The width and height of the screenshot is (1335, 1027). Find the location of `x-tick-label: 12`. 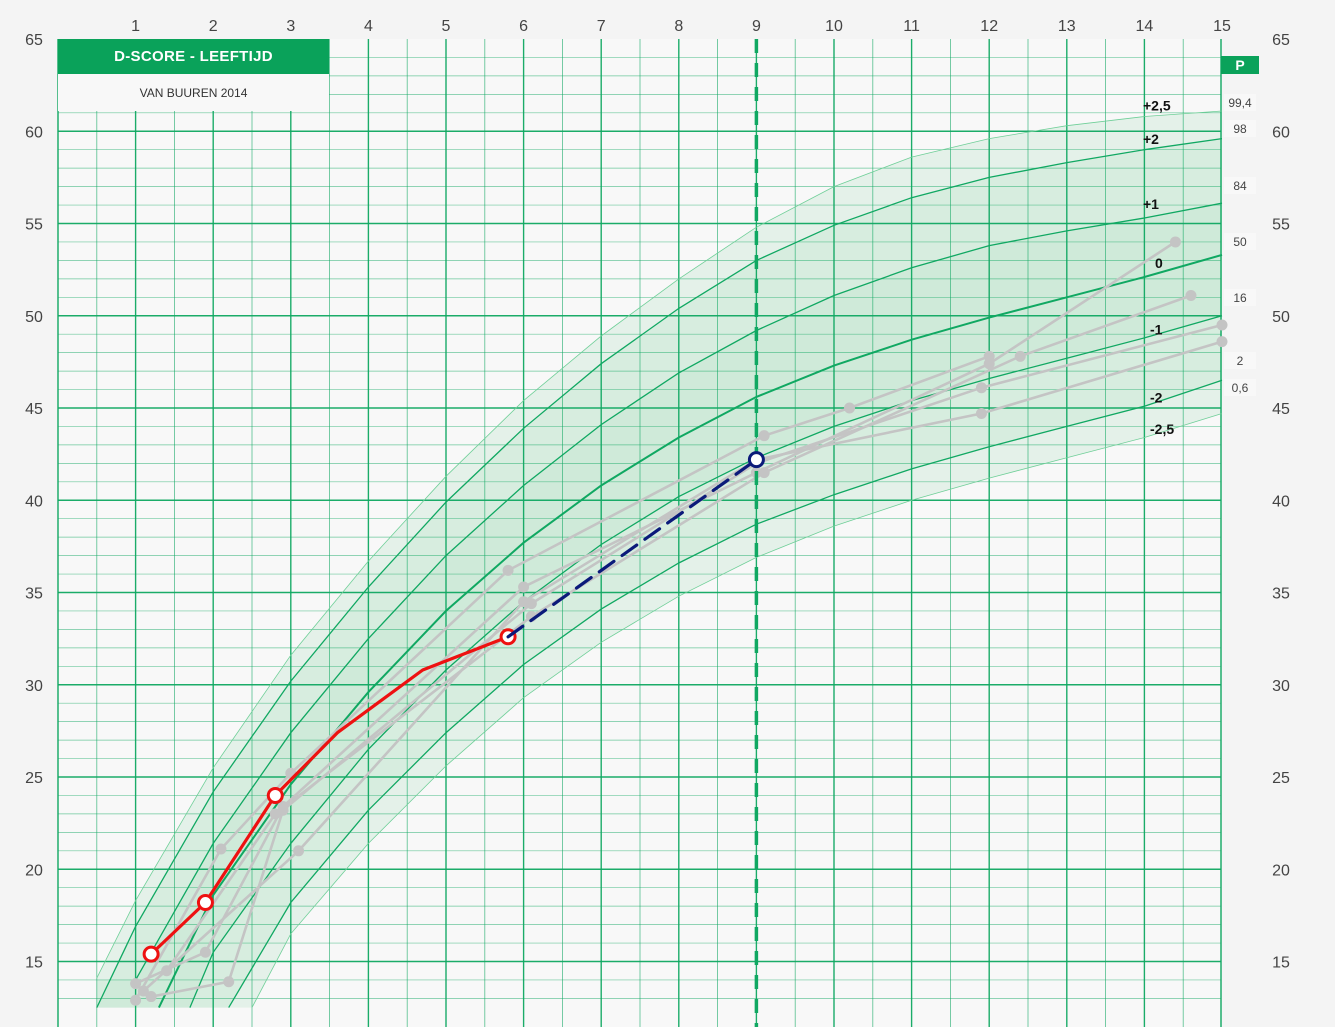

x-tick-label: 12 is located at coordinates (989, 26).